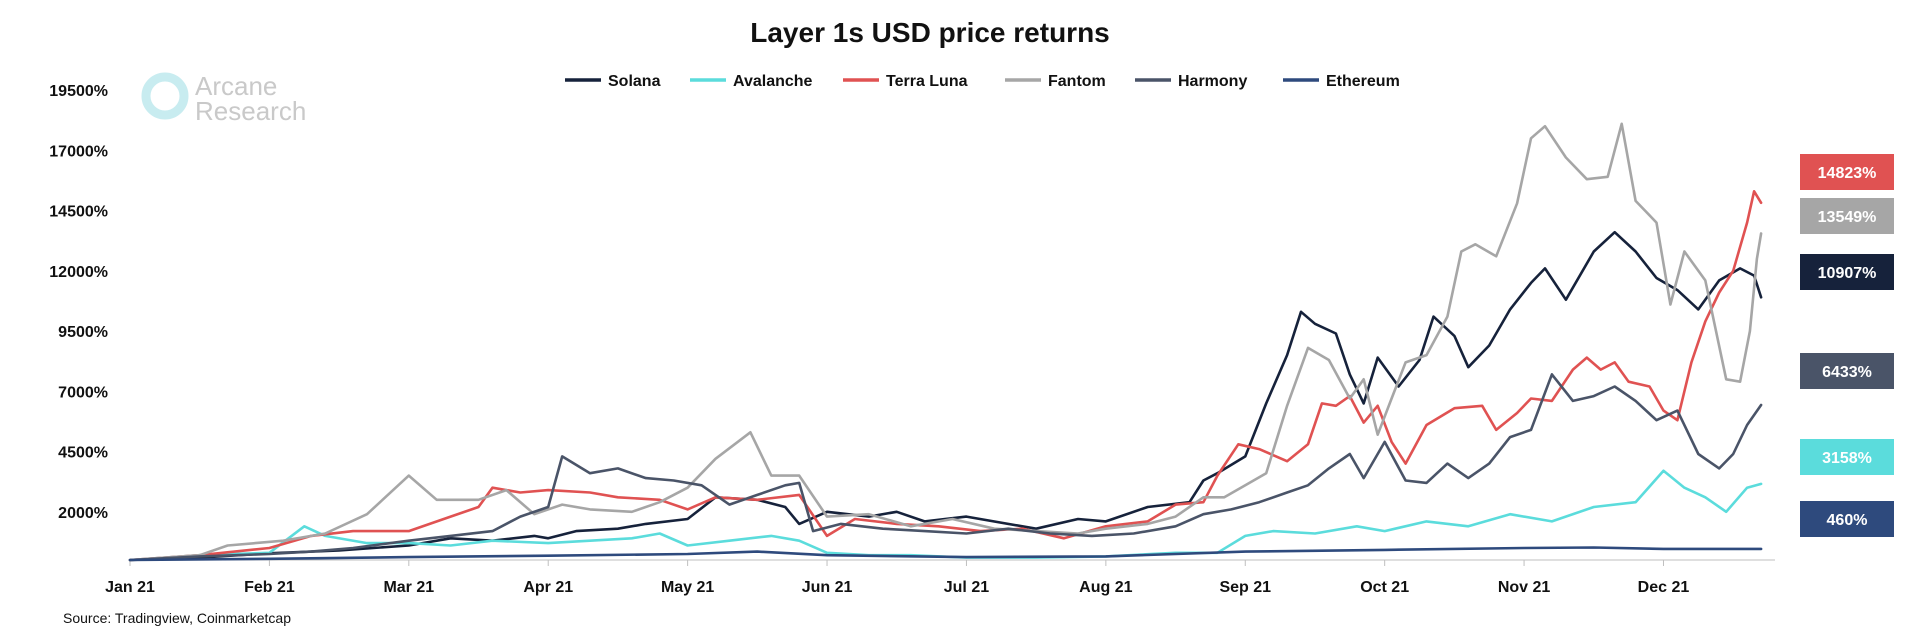 Image resolution: width=1914 pixels, height=634 pixels. I want to click on end-label-text: 14823%, so click(1847, 173).